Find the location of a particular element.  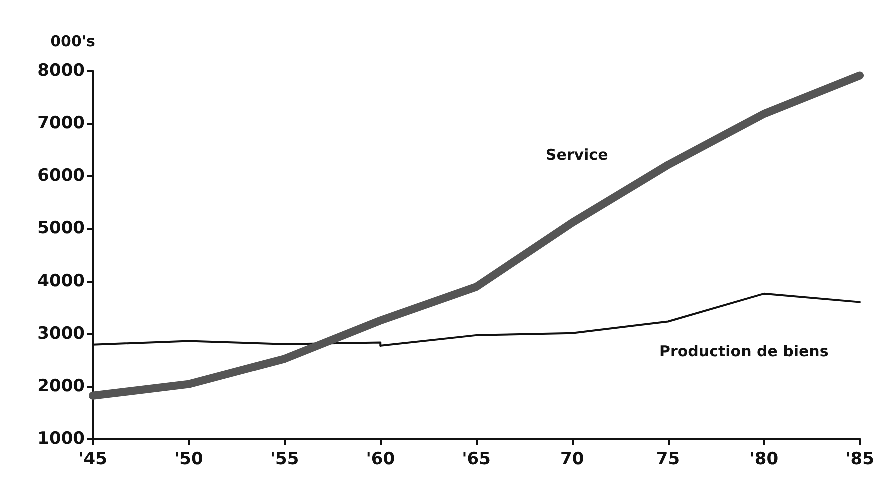

y-tick-label: 4000 is located at coordinates (62, 281).